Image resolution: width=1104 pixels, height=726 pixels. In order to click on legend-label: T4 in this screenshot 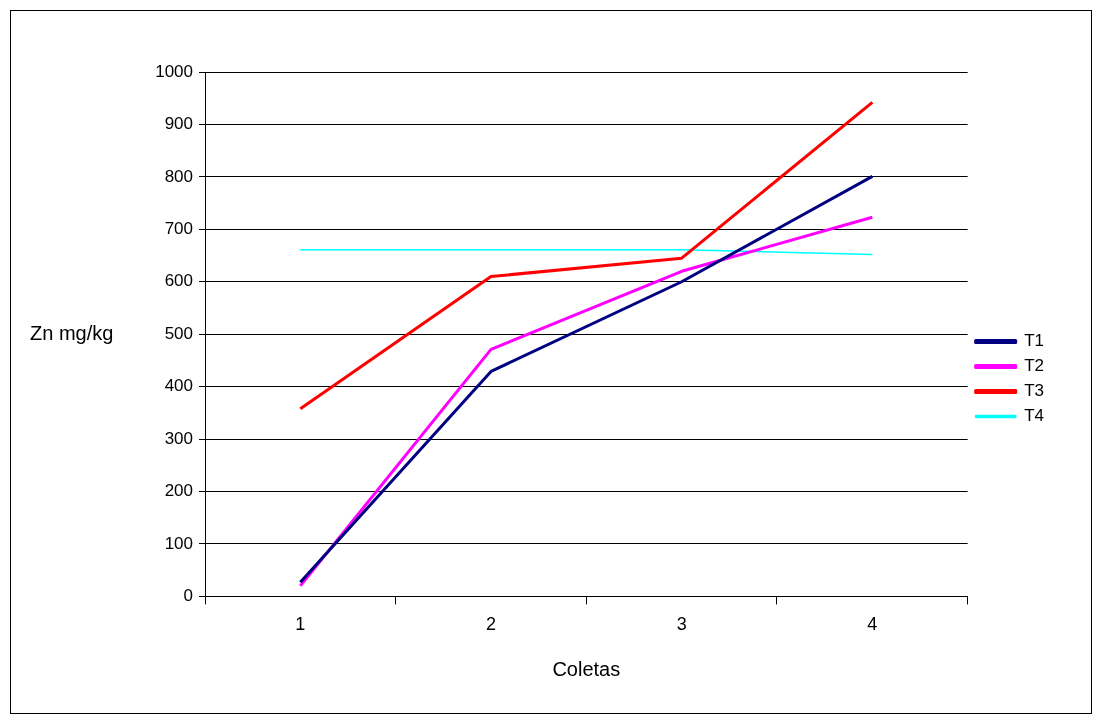, I will do `click(1034, 416)`.